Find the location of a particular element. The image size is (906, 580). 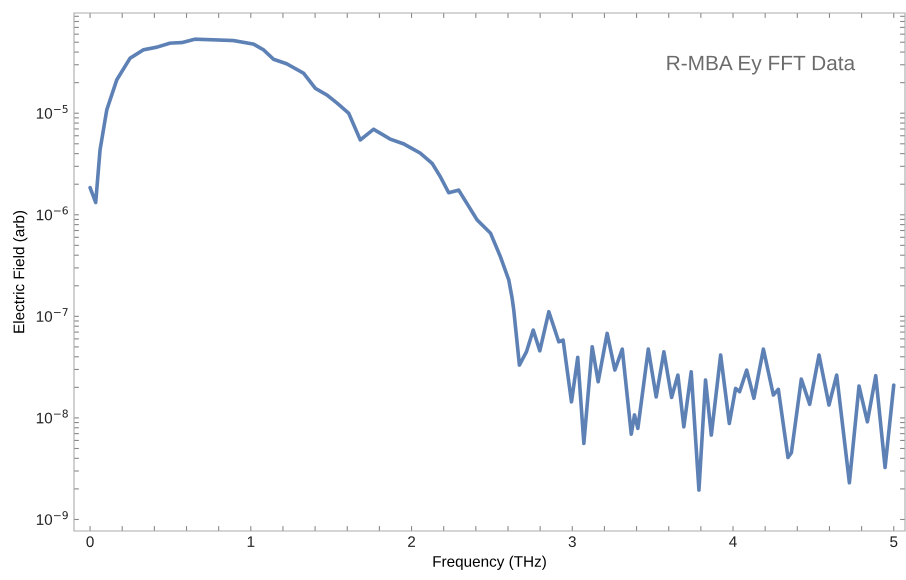

x-tick-label: 4 is located at coordinates (733, 541).